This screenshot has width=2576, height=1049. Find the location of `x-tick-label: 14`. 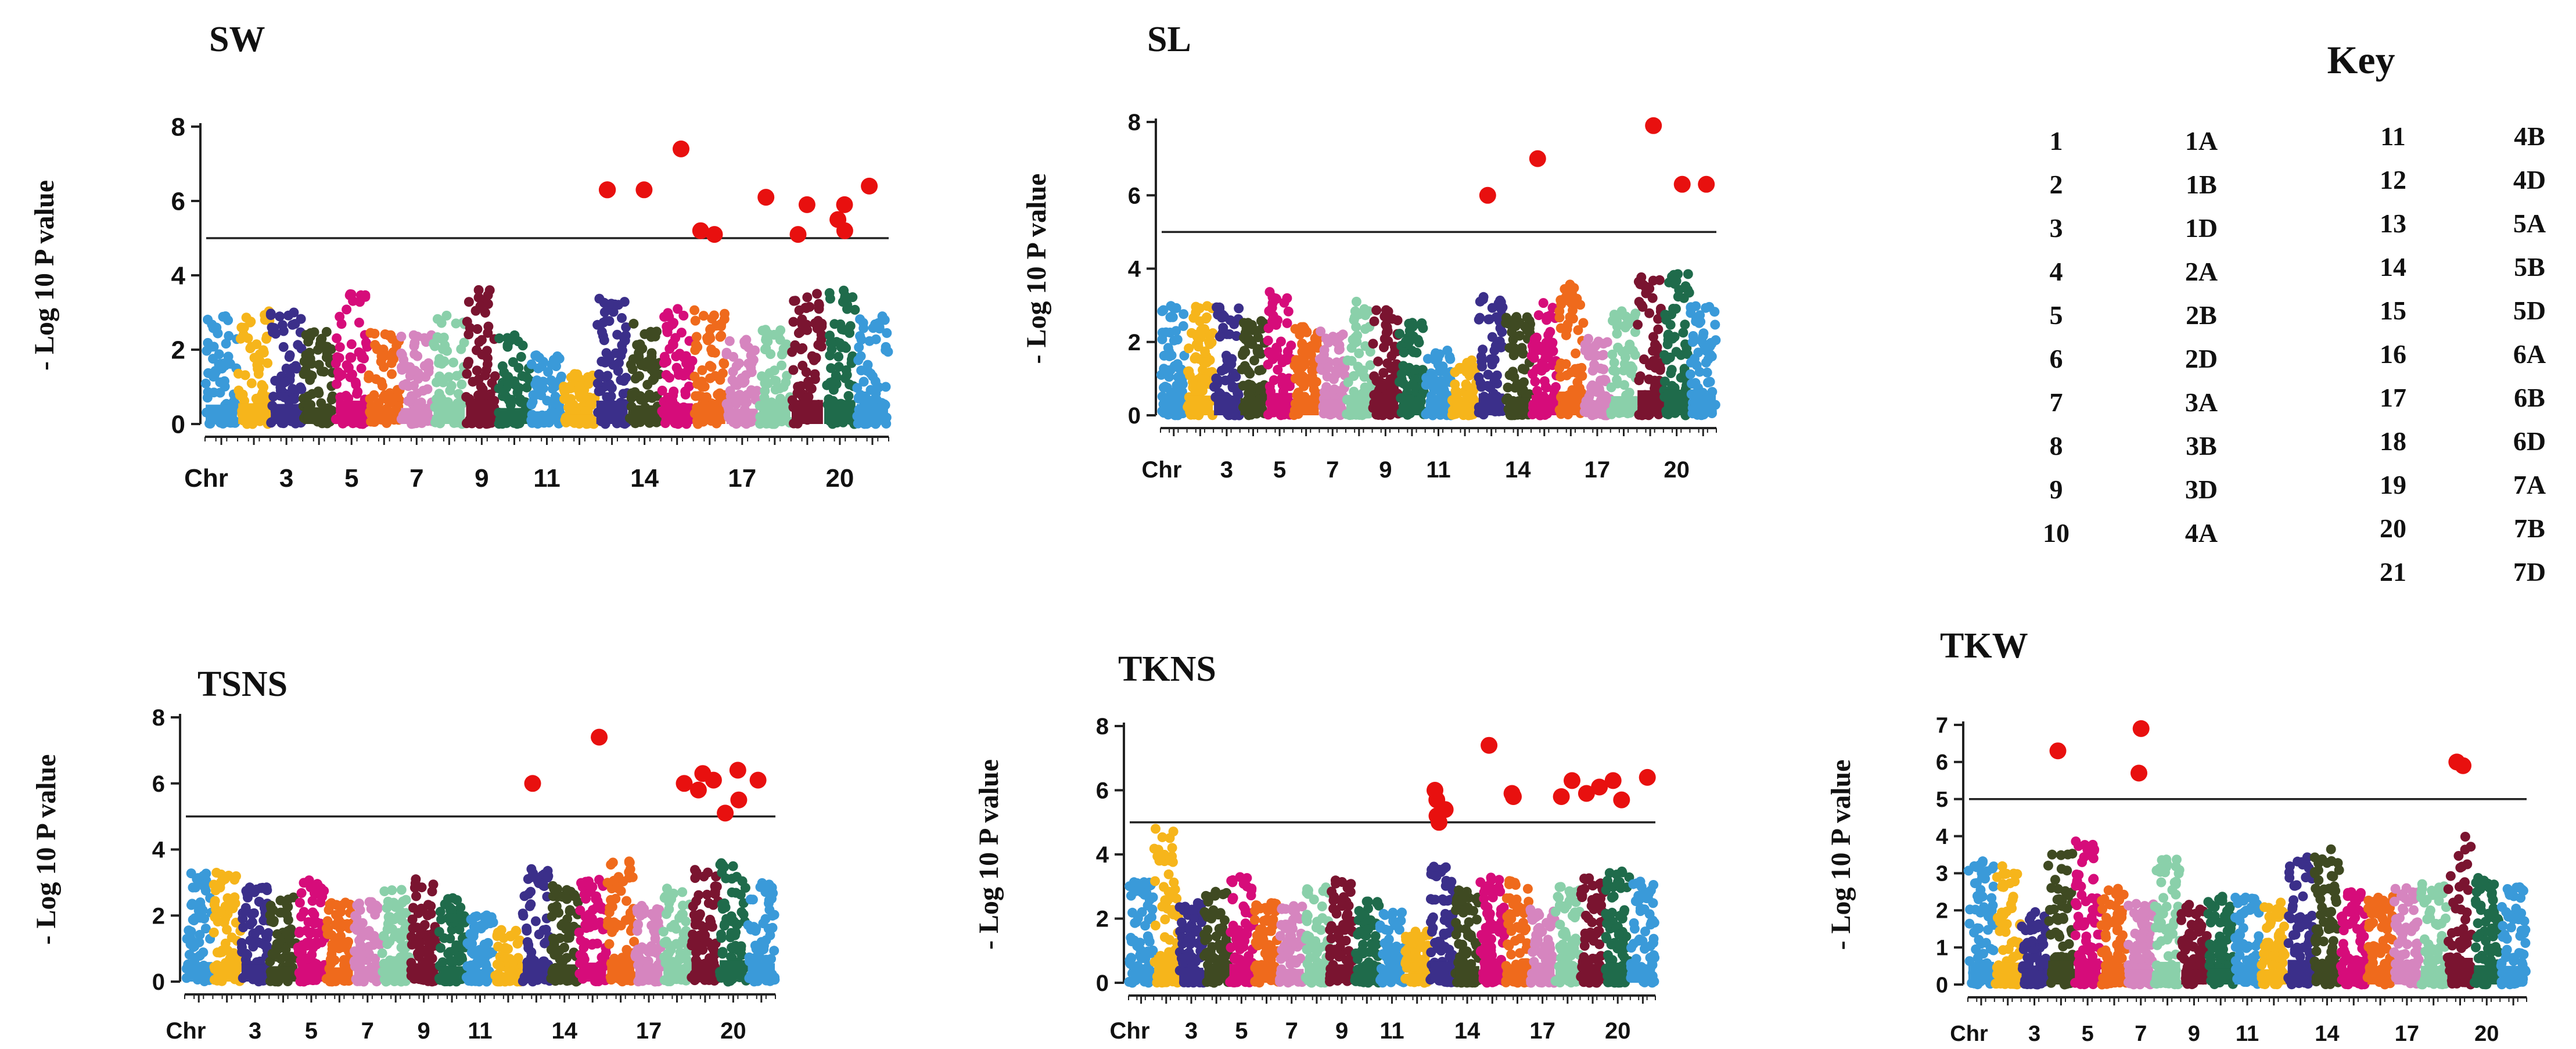

x-tick-label: 14 is located at coordinates (644, 478).